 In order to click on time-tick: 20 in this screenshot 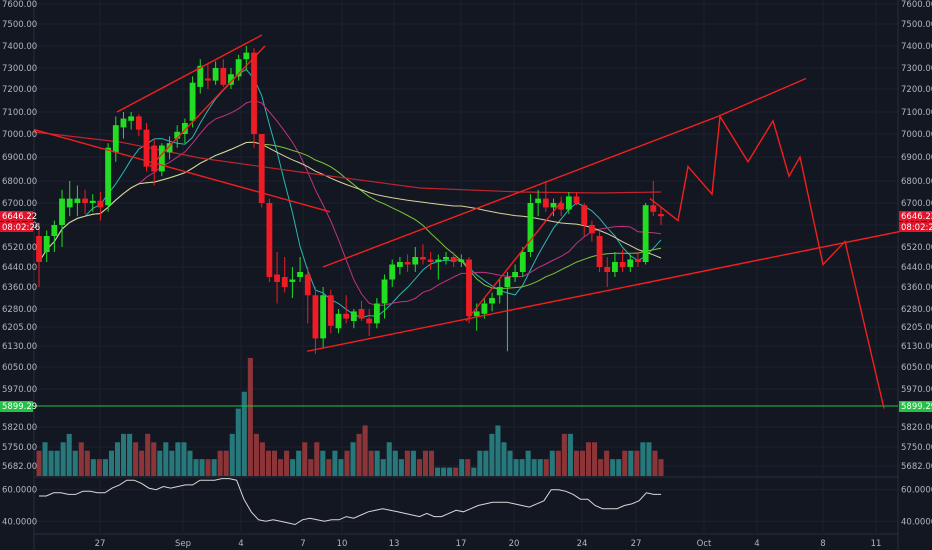, I will do `click(514, 544)`.